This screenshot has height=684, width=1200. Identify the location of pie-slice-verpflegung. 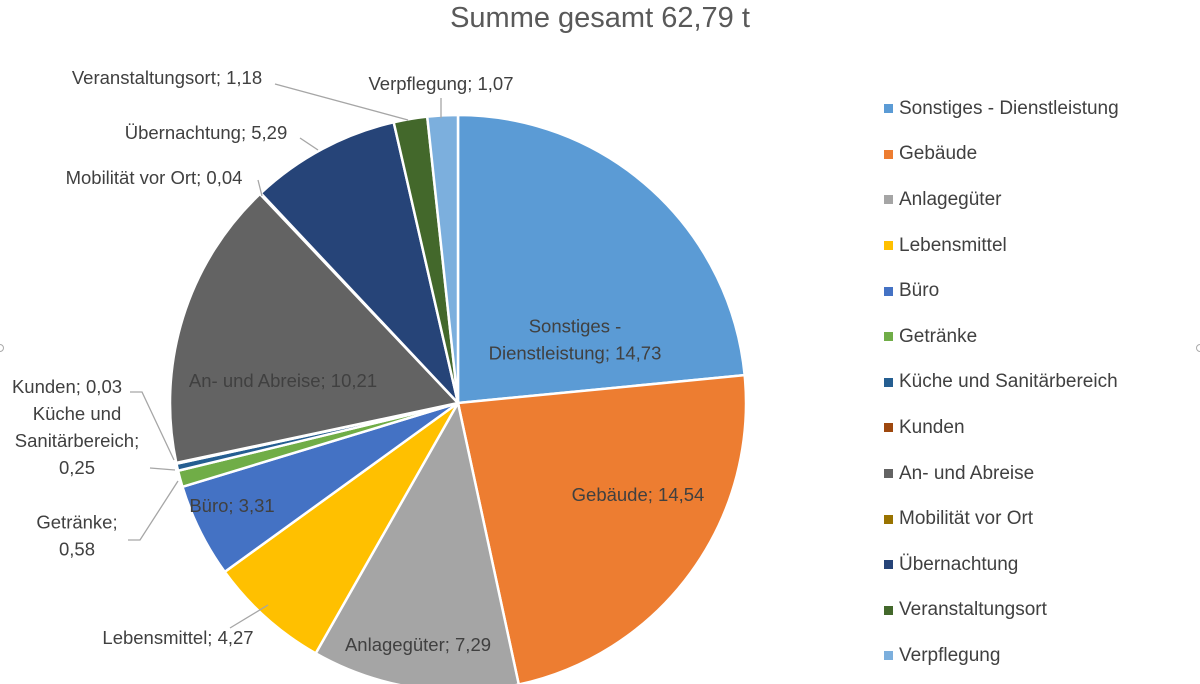
(442, 258).